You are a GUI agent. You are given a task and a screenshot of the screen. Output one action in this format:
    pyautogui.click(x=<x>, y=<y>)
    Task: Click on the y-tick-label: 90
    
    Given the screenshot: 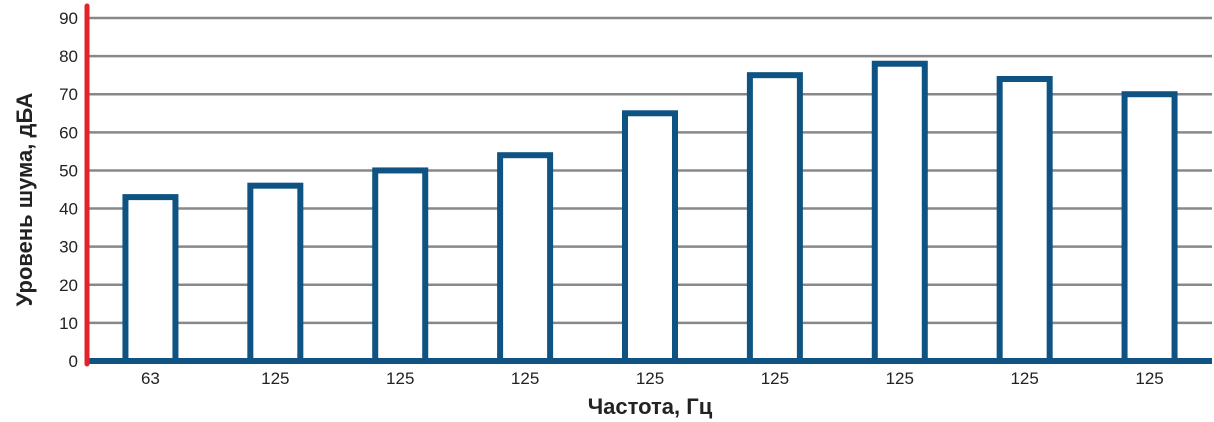 What is the action you would take?
    pyautogui.click(x=68, y=18)
    